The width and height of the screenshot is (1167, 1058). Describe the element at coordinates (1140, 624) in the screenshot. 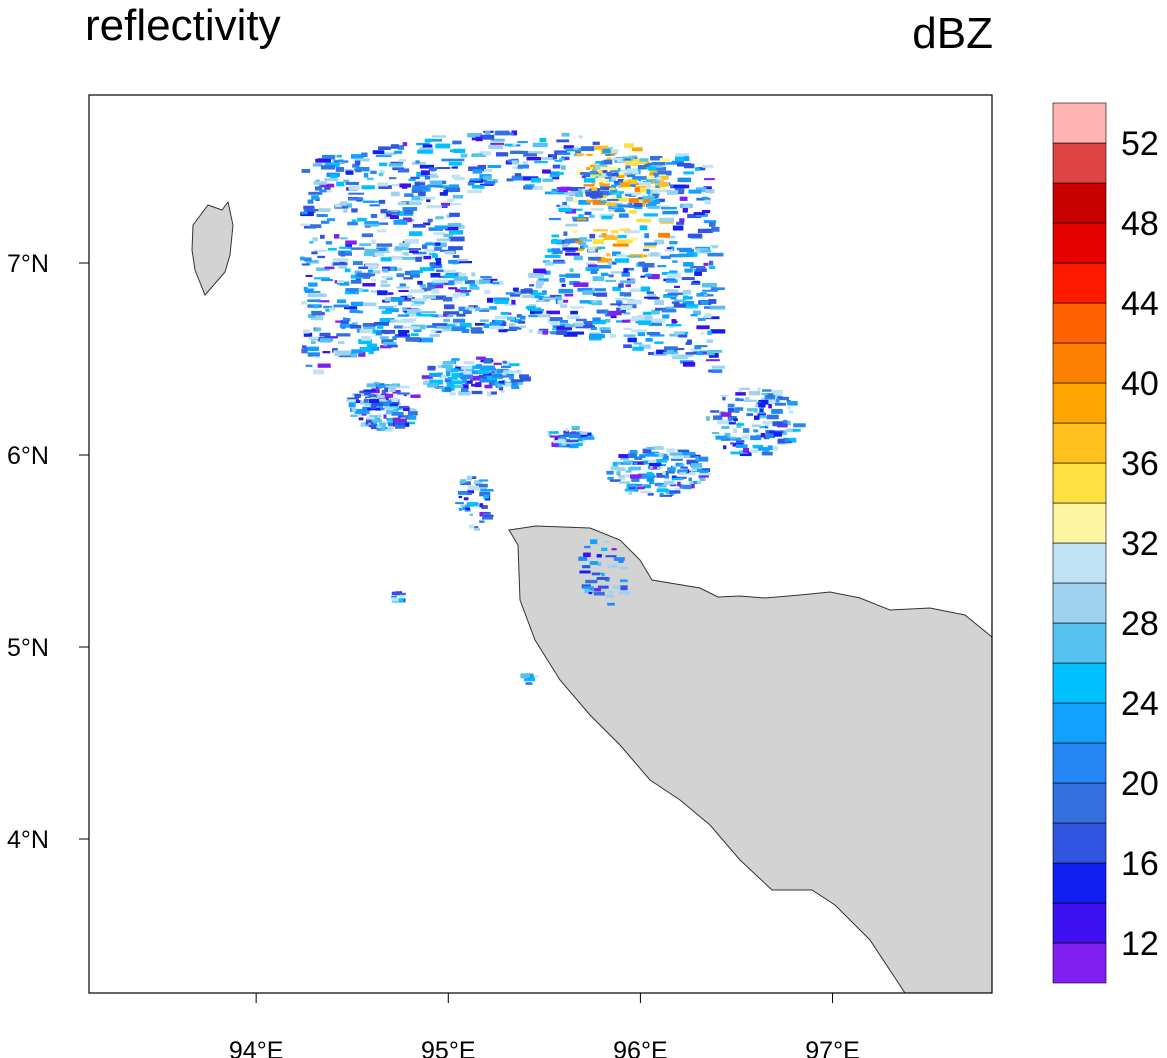

I see `colorbar-label: 28` at that location.